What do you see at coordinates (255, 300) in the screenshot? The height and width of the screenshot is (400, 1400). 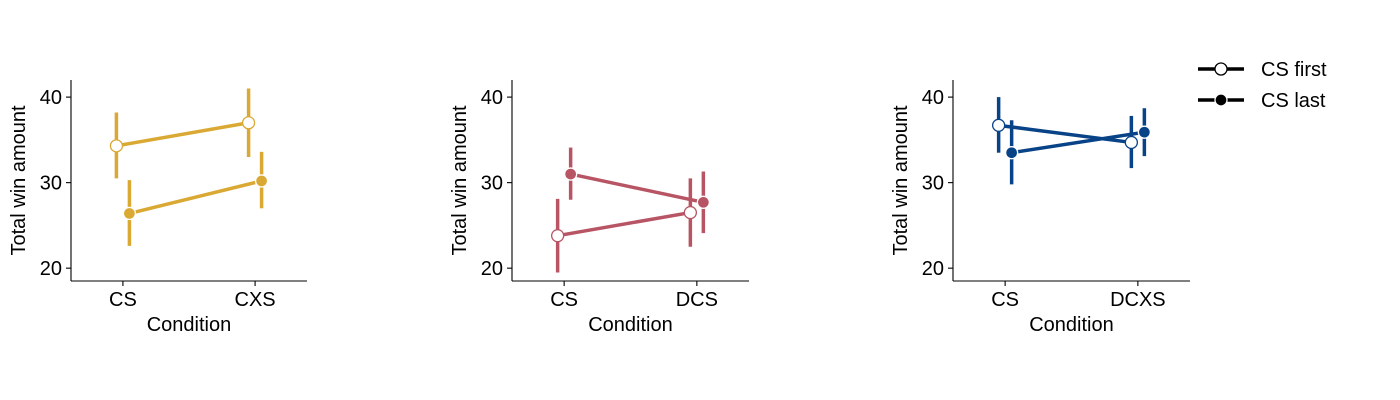 I see `x-tick-label: CXS` at bounding box center [255, 300].